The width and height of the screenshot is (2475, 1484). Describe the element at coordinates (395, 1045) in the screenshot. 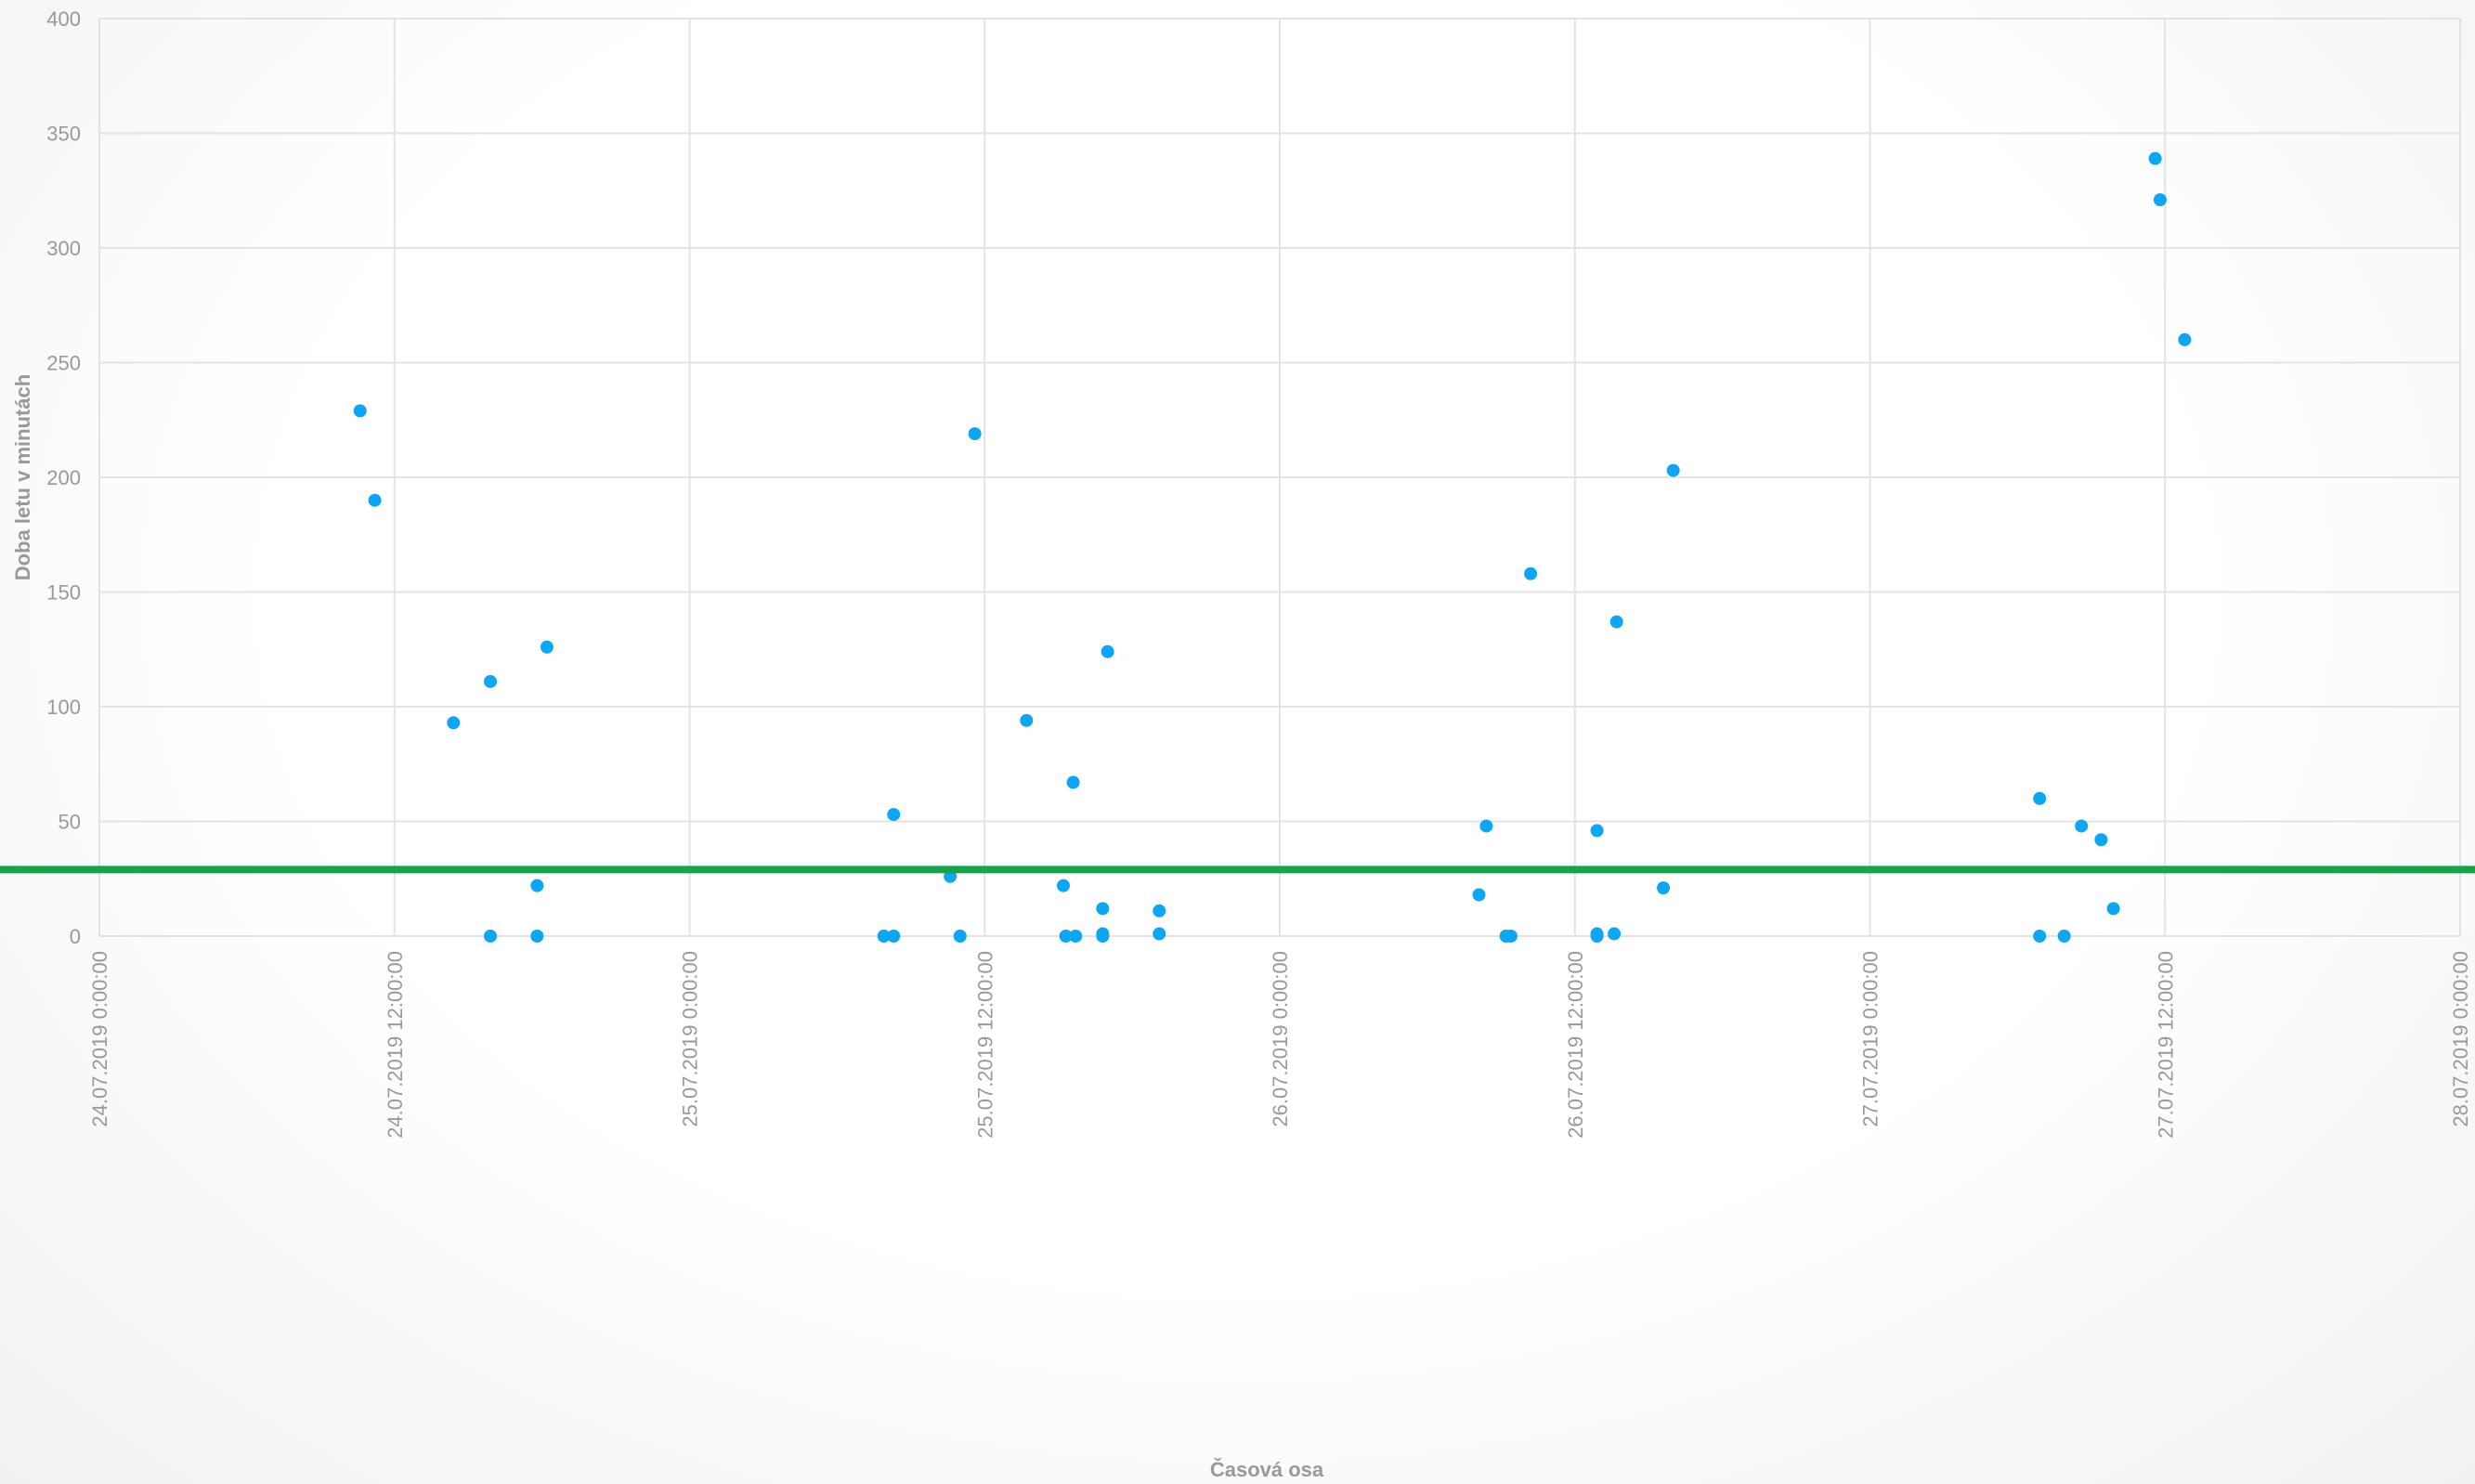

I see `x-tick-label: 24.07.2019 12:00:00` at that location.